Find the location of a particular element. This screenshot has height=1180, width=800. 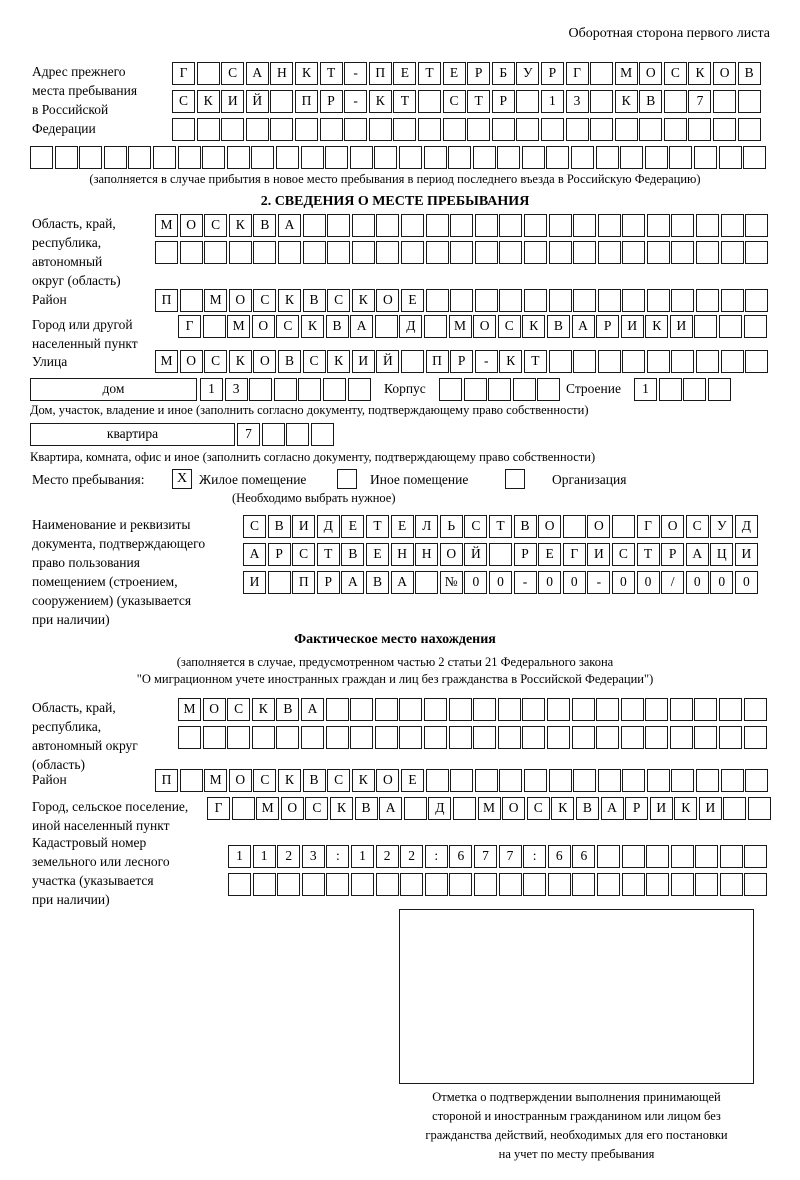

char-cell: М is located at coordinates (489, 808).